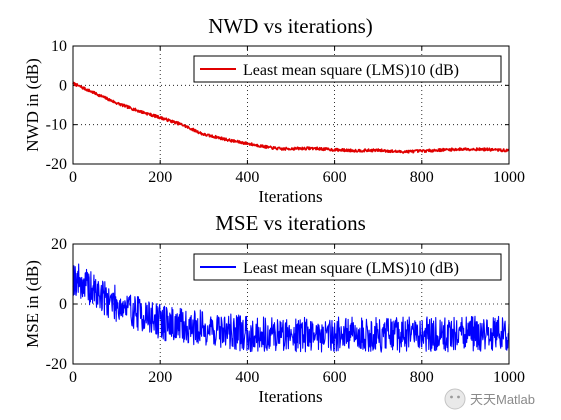 The width and height of the screenshot is (561, 420). I want to click on nwd-x-tick-label: 200, so click(160, 177).